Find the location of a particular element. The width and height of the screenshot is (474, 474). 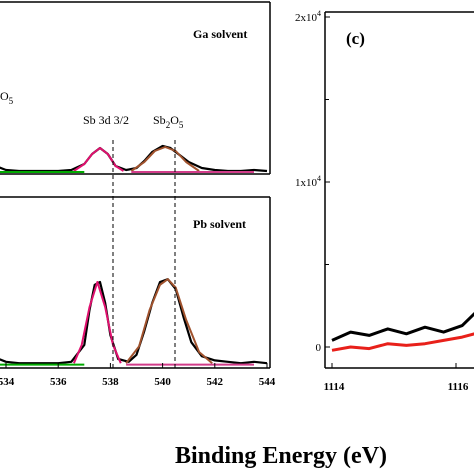

y-tick-label-0: 0 is located at coordinates (319, 348).